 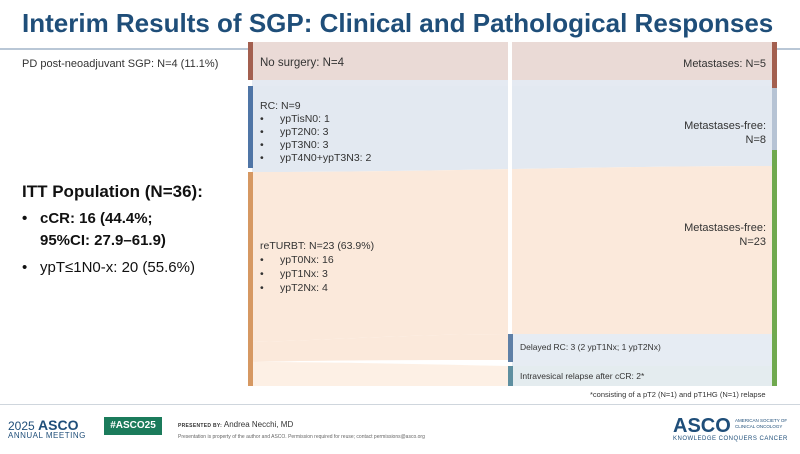 I want to click on pd-label: PD post-neoadjuvant SGP: N=4 (11.1%), so click(x=120, y=64).